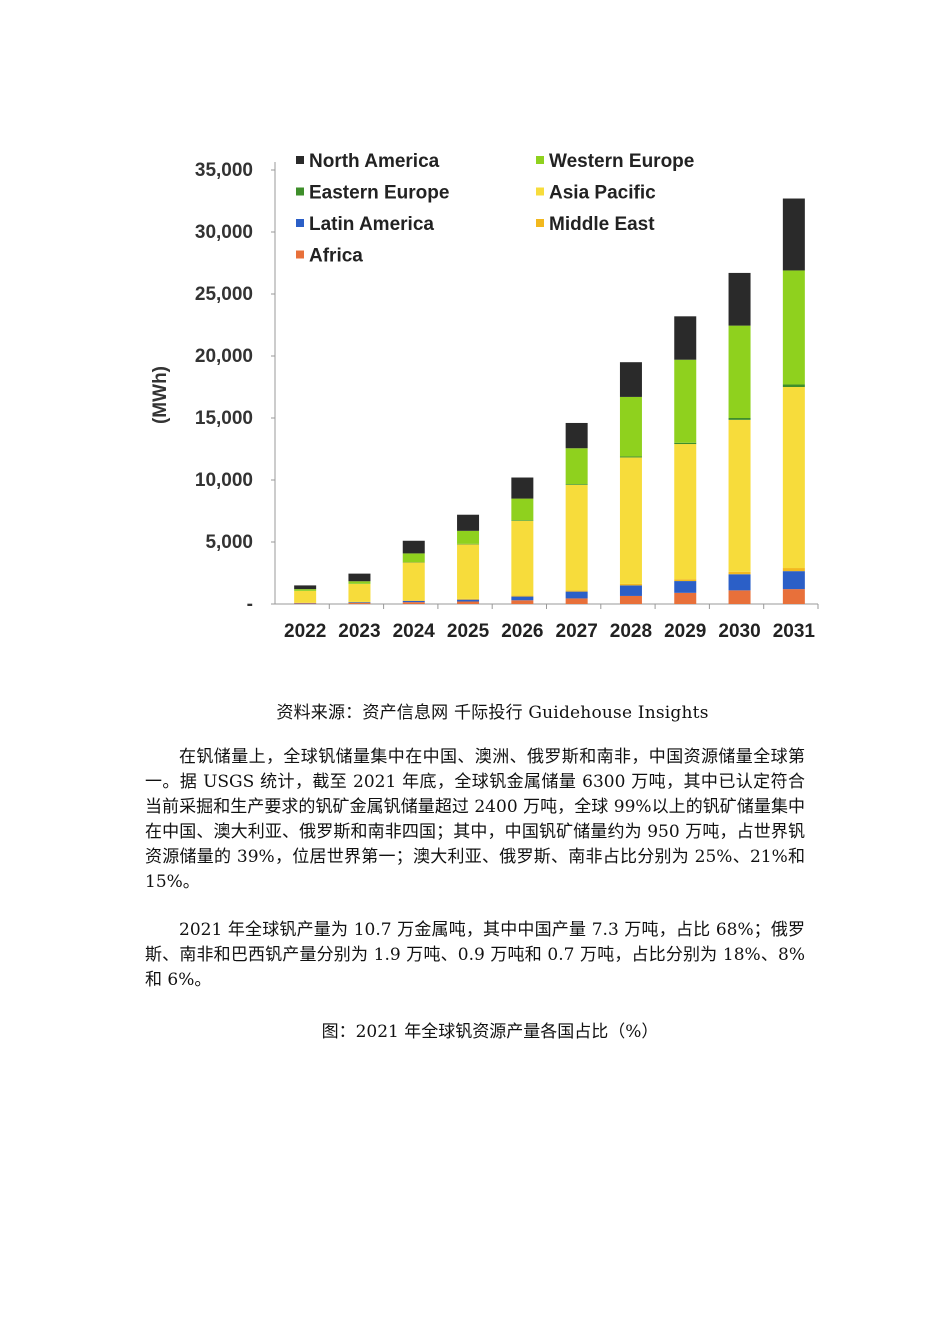  I want to click on figure-caption: 图：2021 年全球钒资源产量各国占比（%）, so click(490, 1032).